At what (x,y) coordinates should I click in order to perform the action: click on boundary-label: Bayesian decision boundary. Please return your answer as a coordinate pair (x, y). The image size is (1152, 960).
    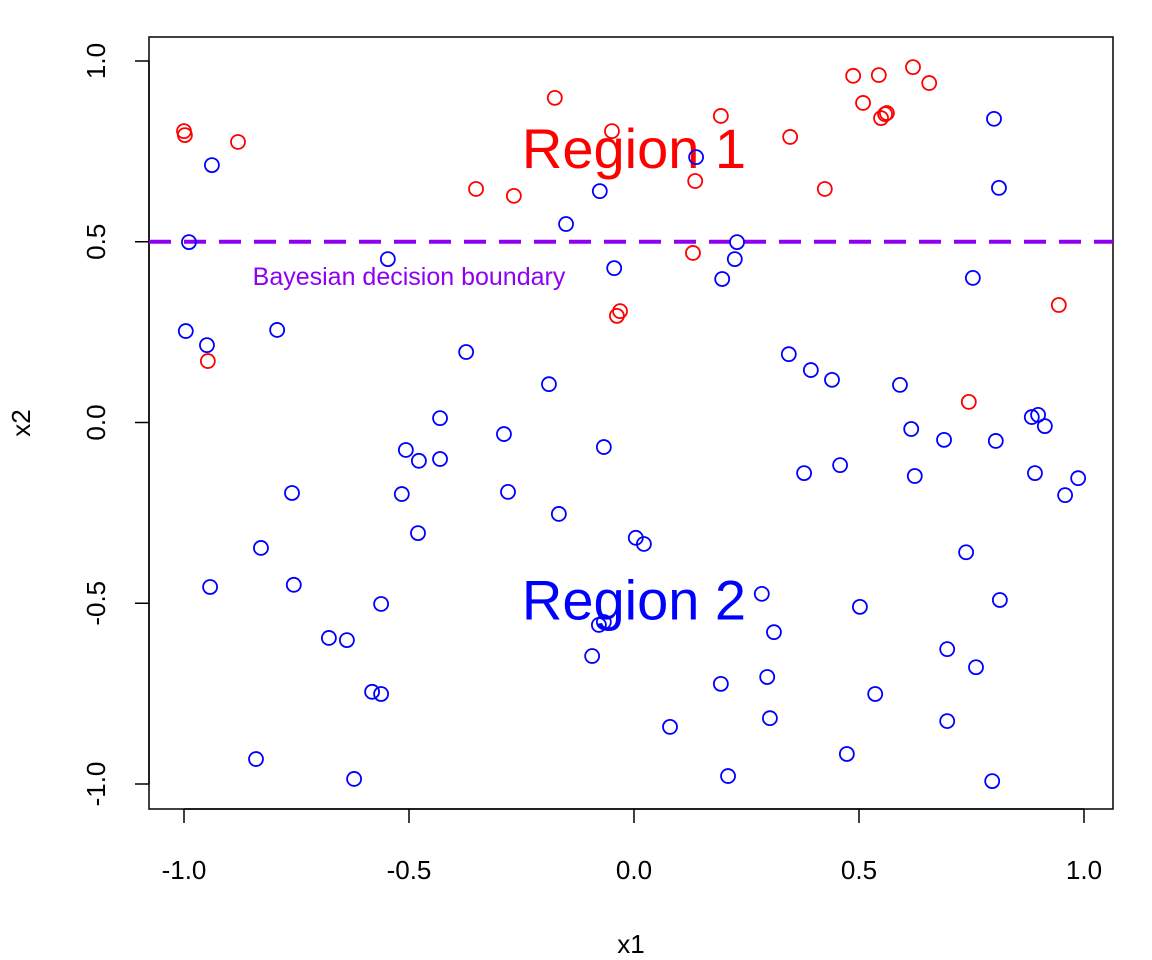
    Looking at the image, I should click on (409, 277).